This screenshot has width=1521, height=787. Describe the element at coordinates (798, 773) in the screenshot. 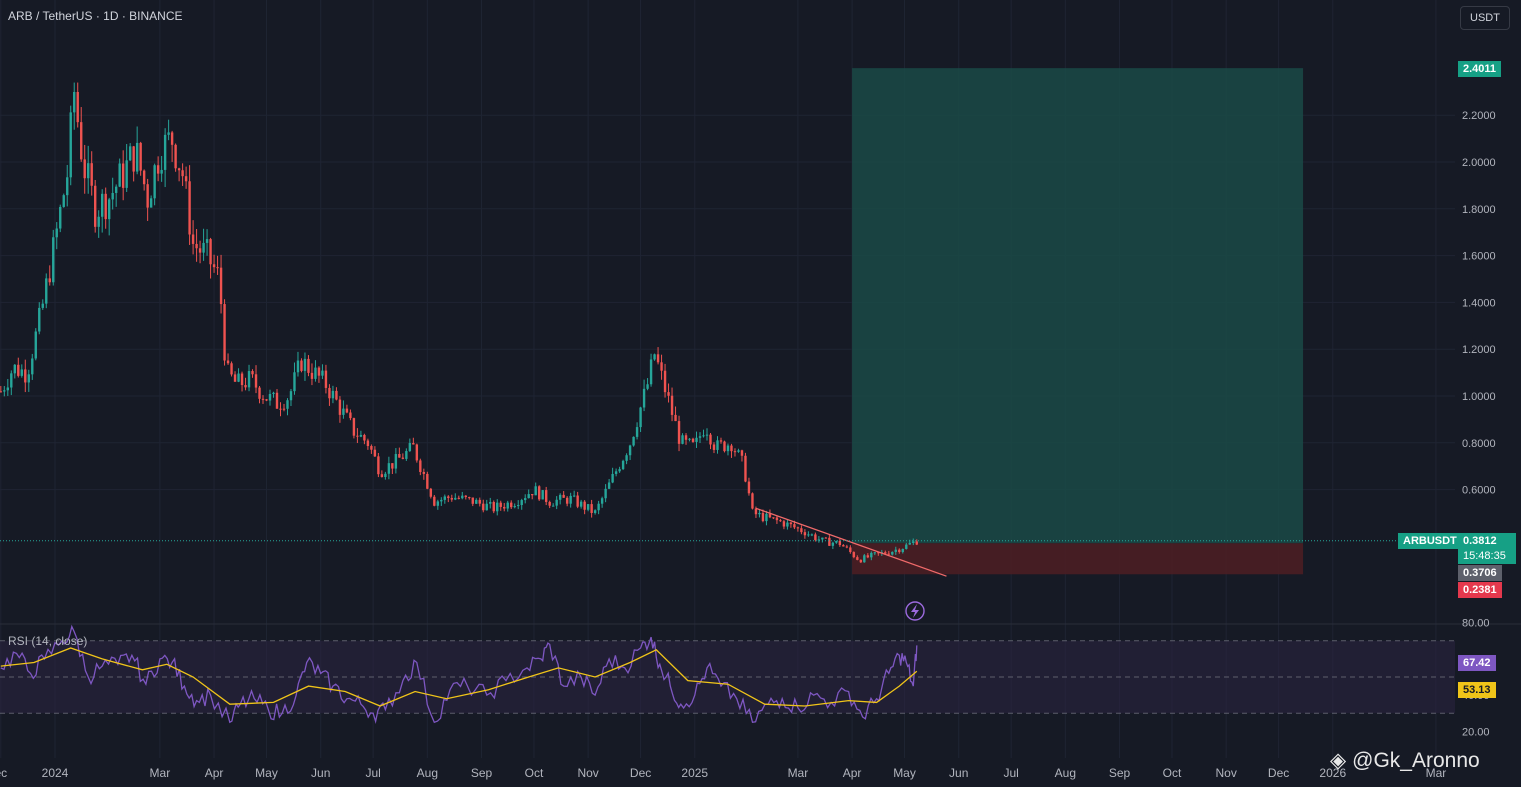

I see `time-axis-label: Mar` at that location.